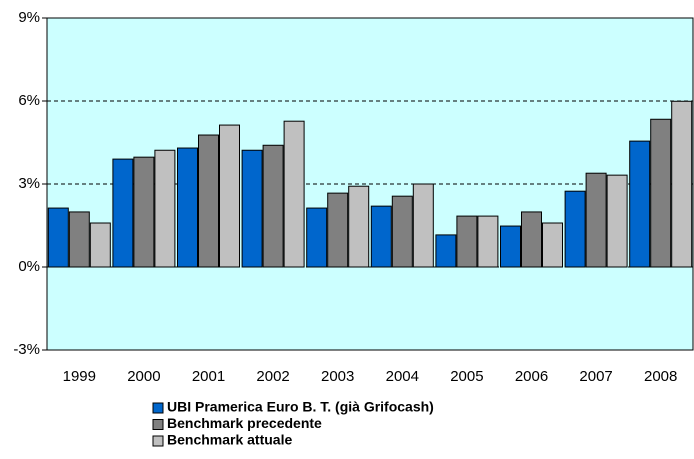 This screenshot has height=459, width=694. Describe the element at coordinates (29, 183) in the screenshot. I see `y-tick-label: 3%` at that location.